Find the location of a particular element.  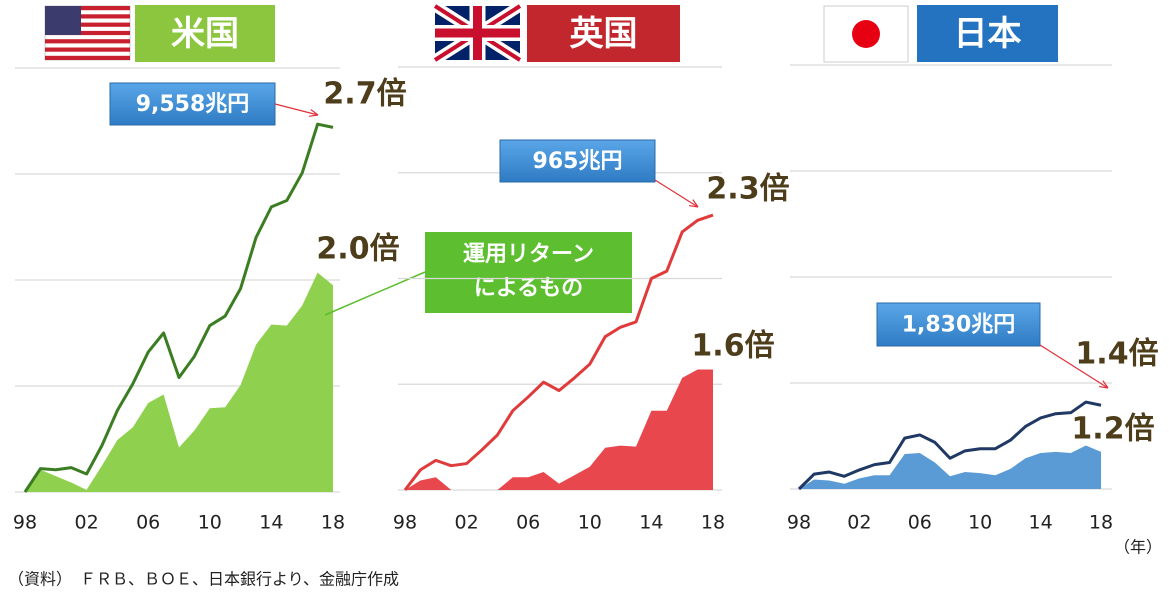

uk-flag is located at coordinates (477, 33).